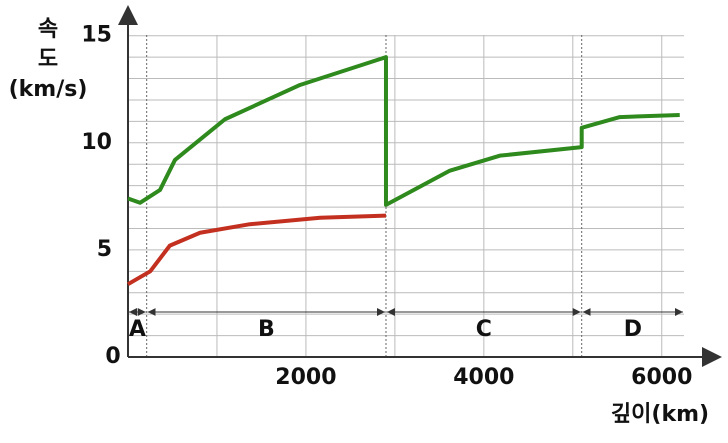 Image resolution: width=728 pixels, height=443 pixels. I want to click on region-label: D, so click(633, 329).